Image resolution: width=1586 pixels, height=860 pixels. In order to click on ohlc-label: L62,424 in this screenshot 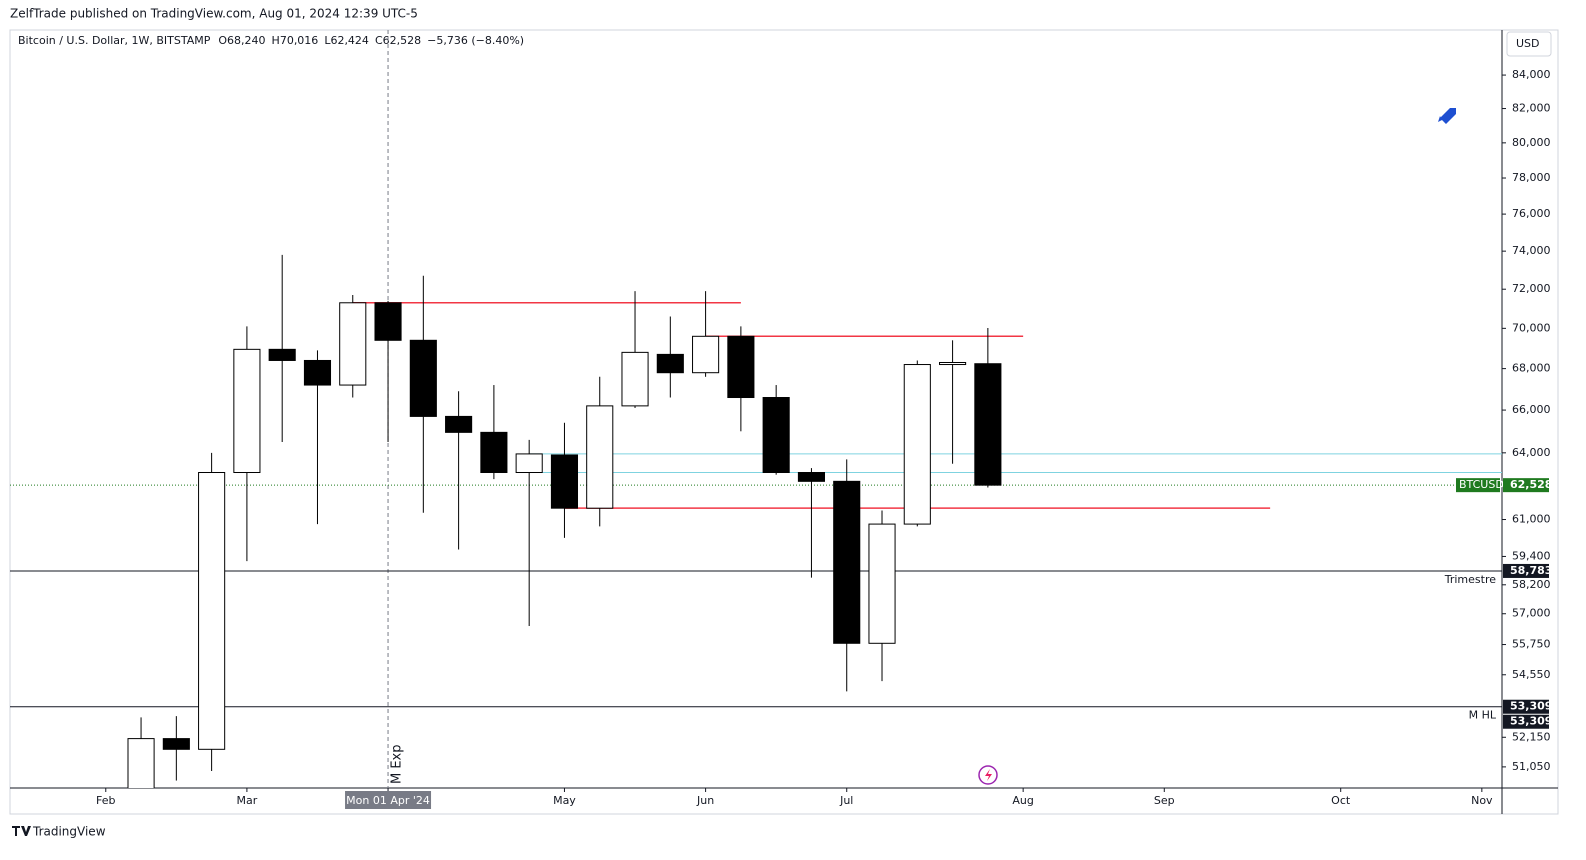, I will do `click(346, 40)`.